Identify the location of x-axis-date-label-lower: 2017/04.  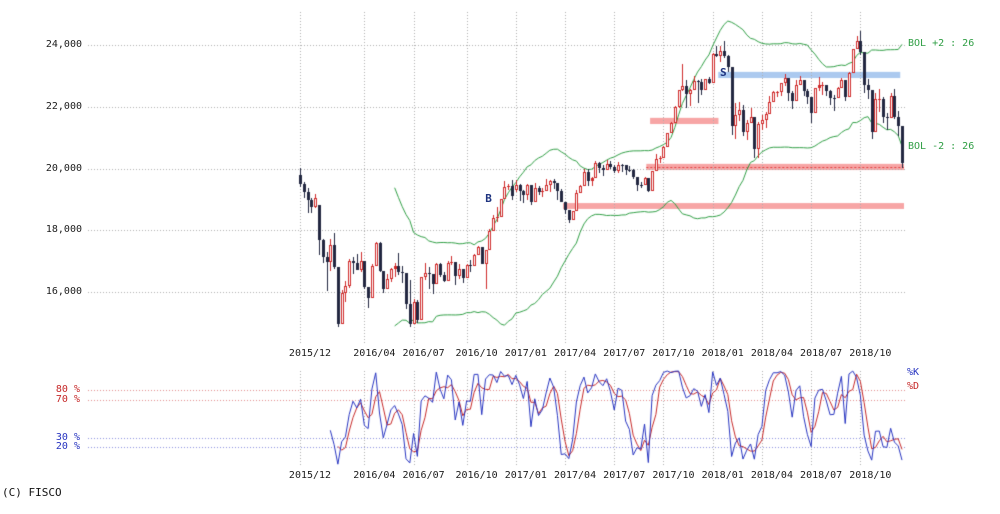
(575, 475).